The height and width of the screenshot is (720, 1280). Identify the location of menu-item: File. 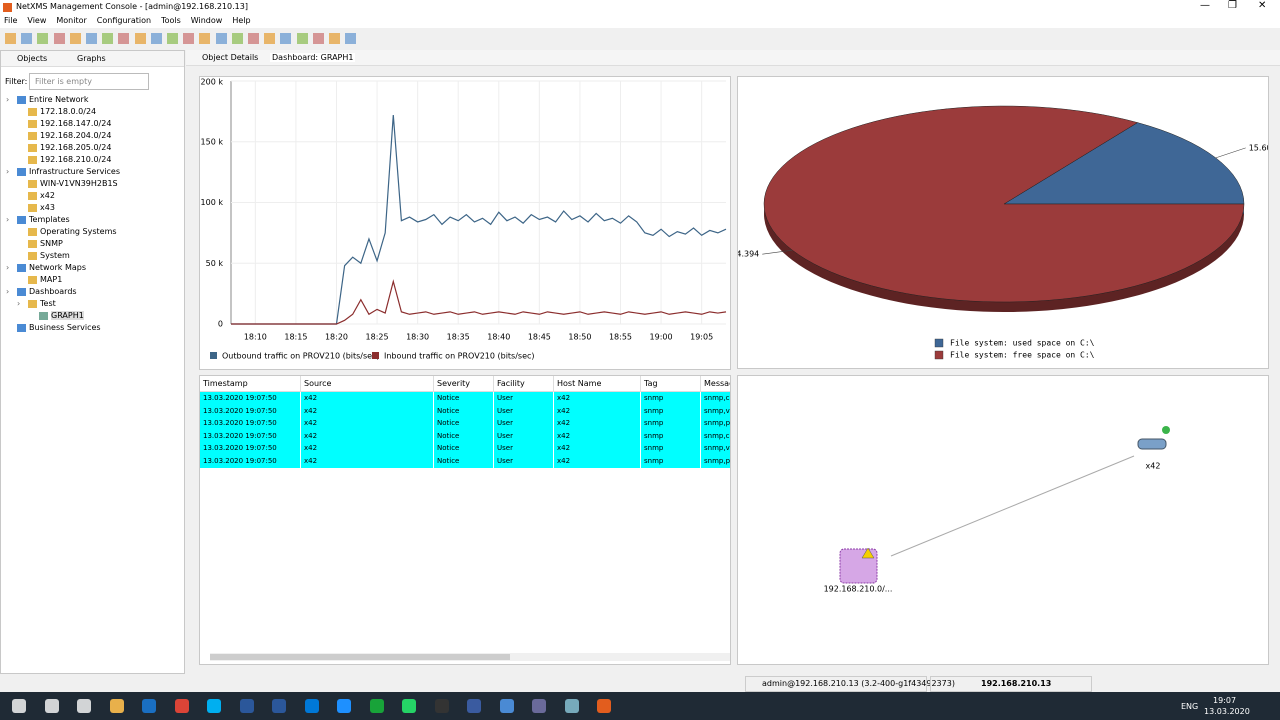
(11, 20).